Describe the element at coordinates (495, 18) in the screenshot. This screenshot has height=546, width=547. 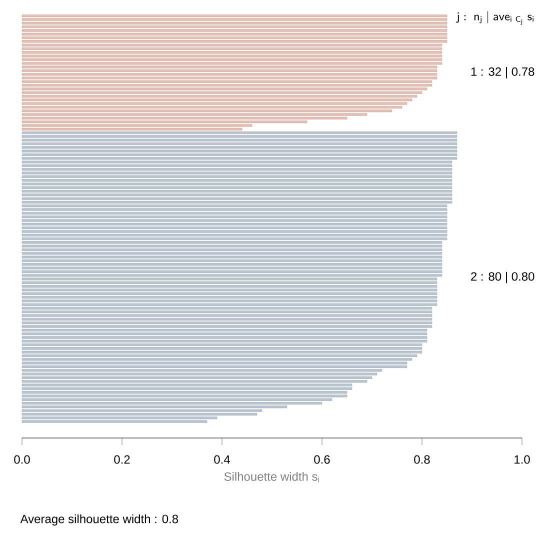
I see `annotation: $\mathsf{j :\ n_{j}\ |\ ave_{i\ C_{j}}\ s_{i}}$` at that location.